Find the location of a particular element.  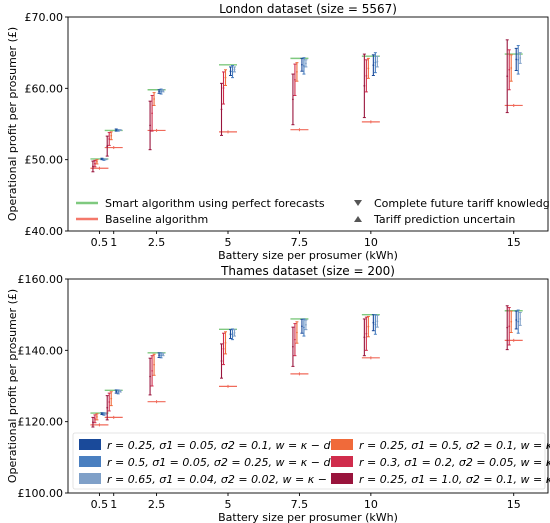

legend-box is located at coordinates (309, 461).